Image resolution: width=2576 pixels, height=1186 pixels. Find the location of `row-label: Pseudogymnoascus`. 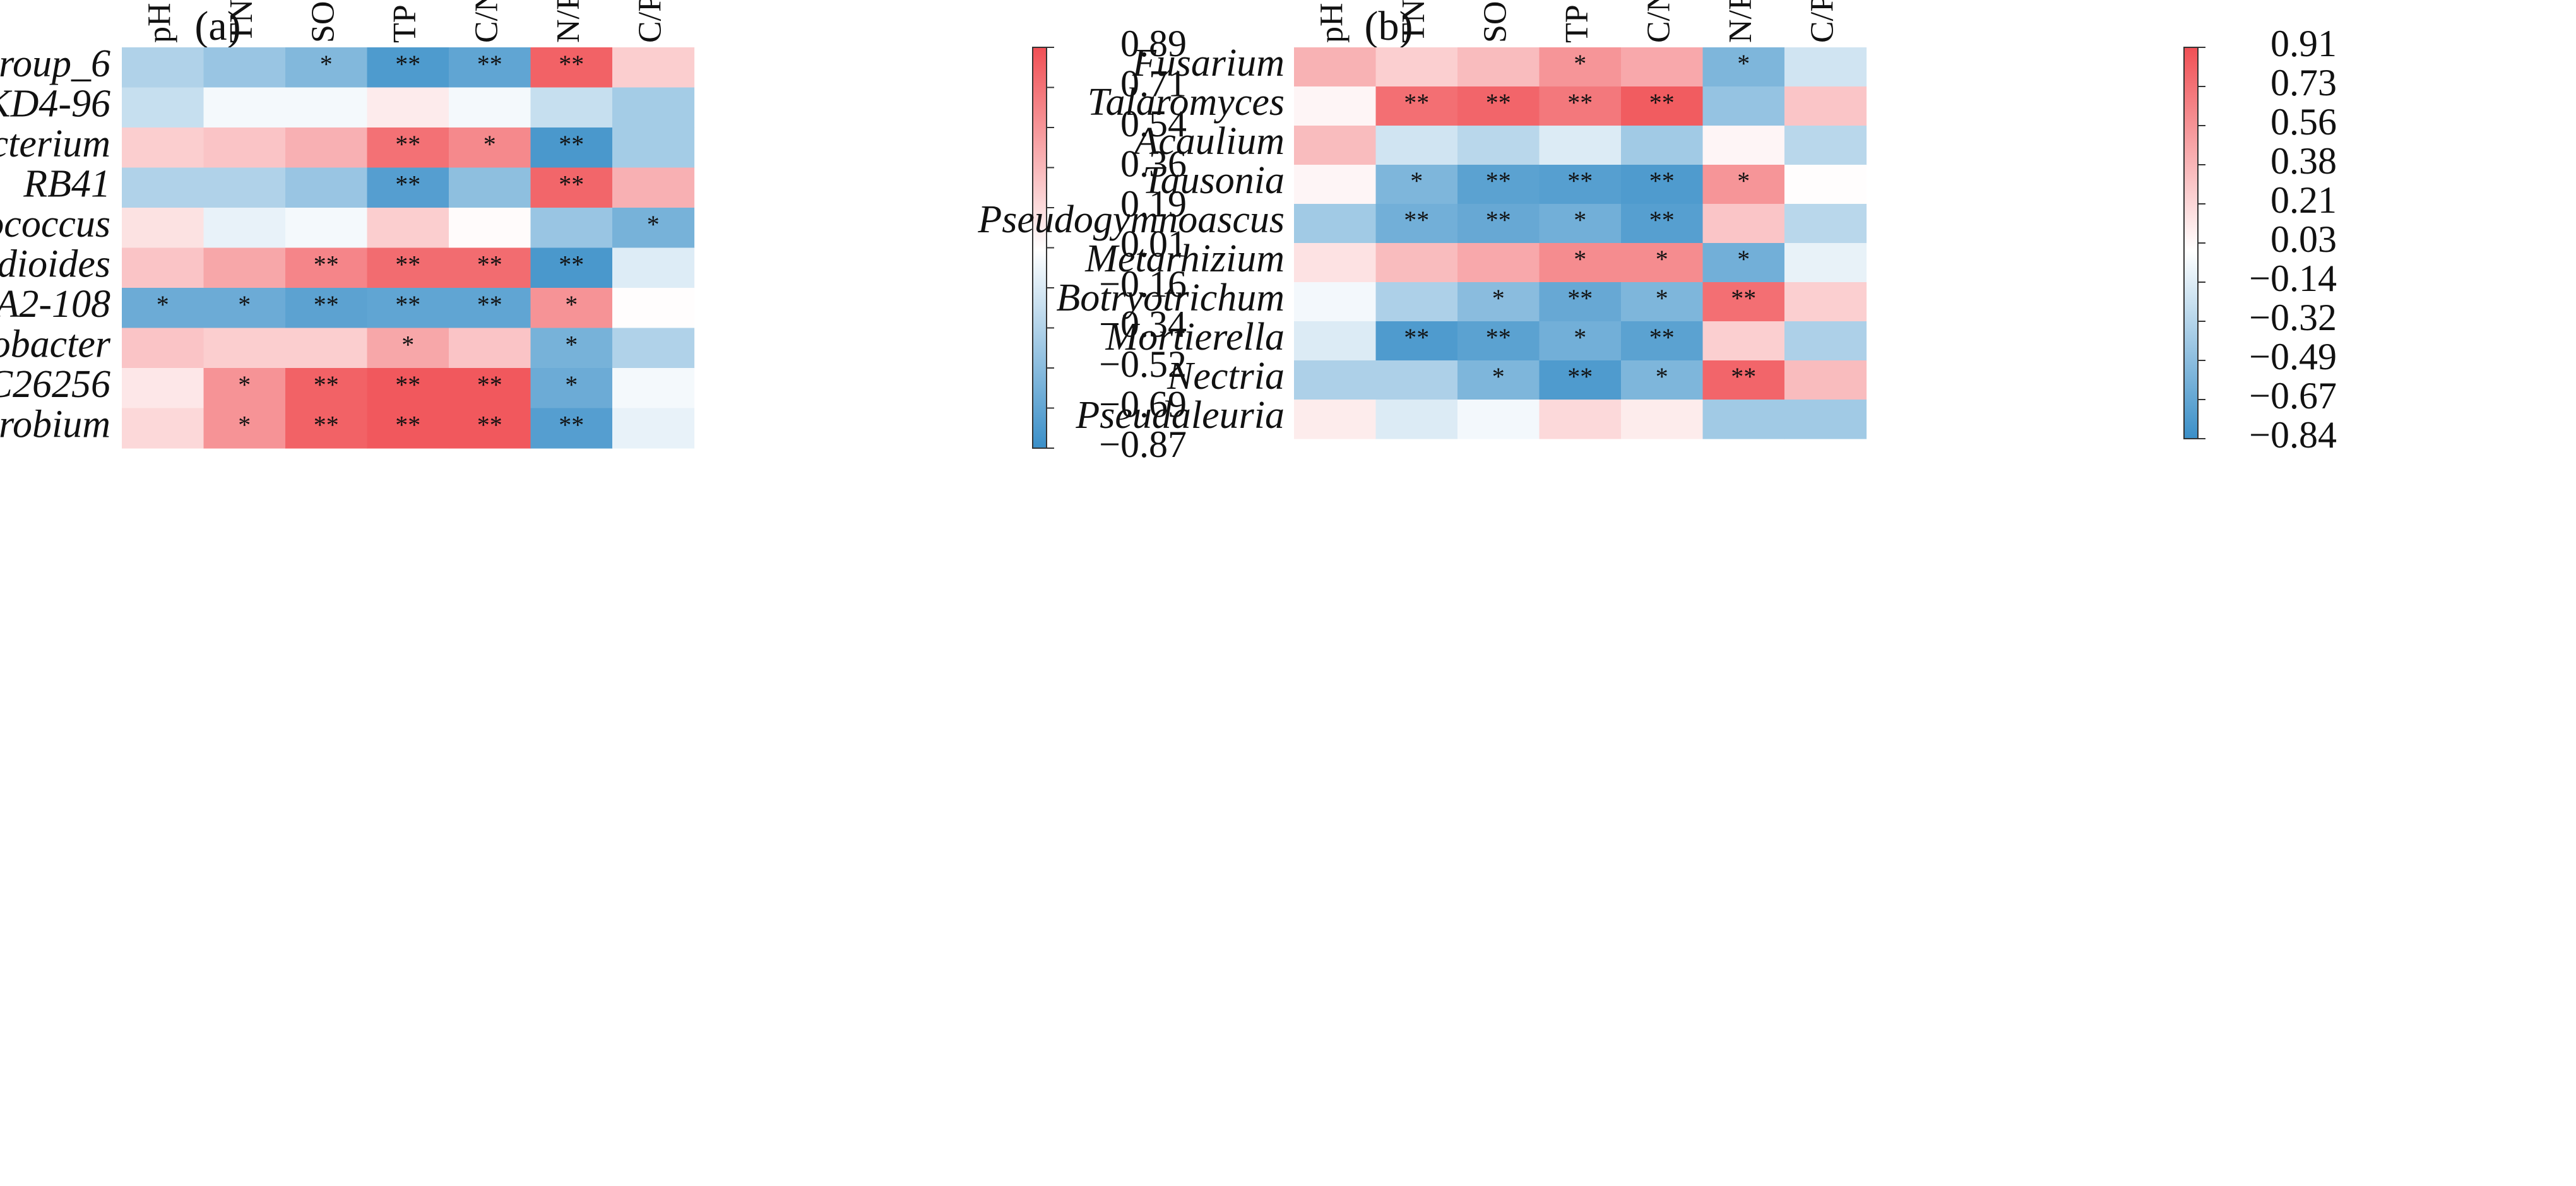

row-label: Pseudogymnoascus is located at coordinates (1131, 219).